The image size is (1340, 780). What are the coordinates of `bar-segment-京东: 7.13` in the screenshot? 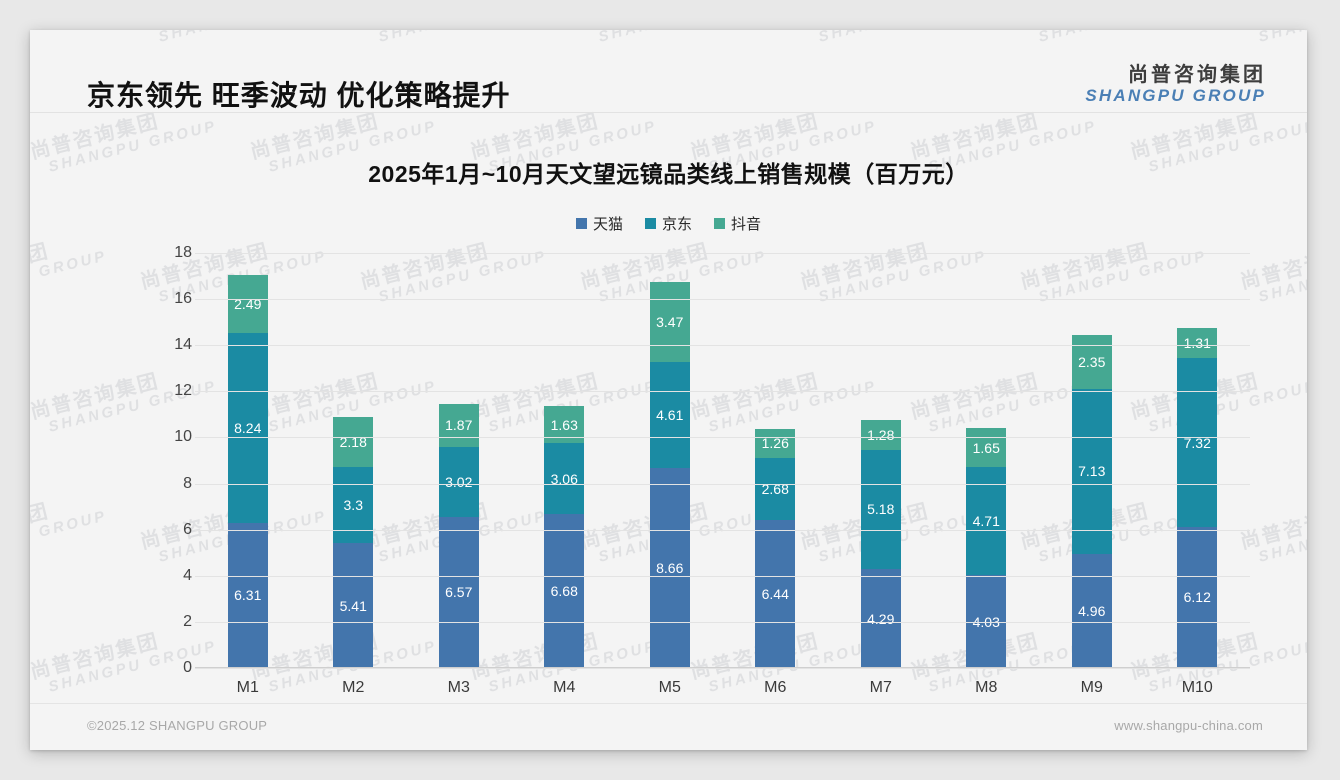 It's located at (1091, 471).